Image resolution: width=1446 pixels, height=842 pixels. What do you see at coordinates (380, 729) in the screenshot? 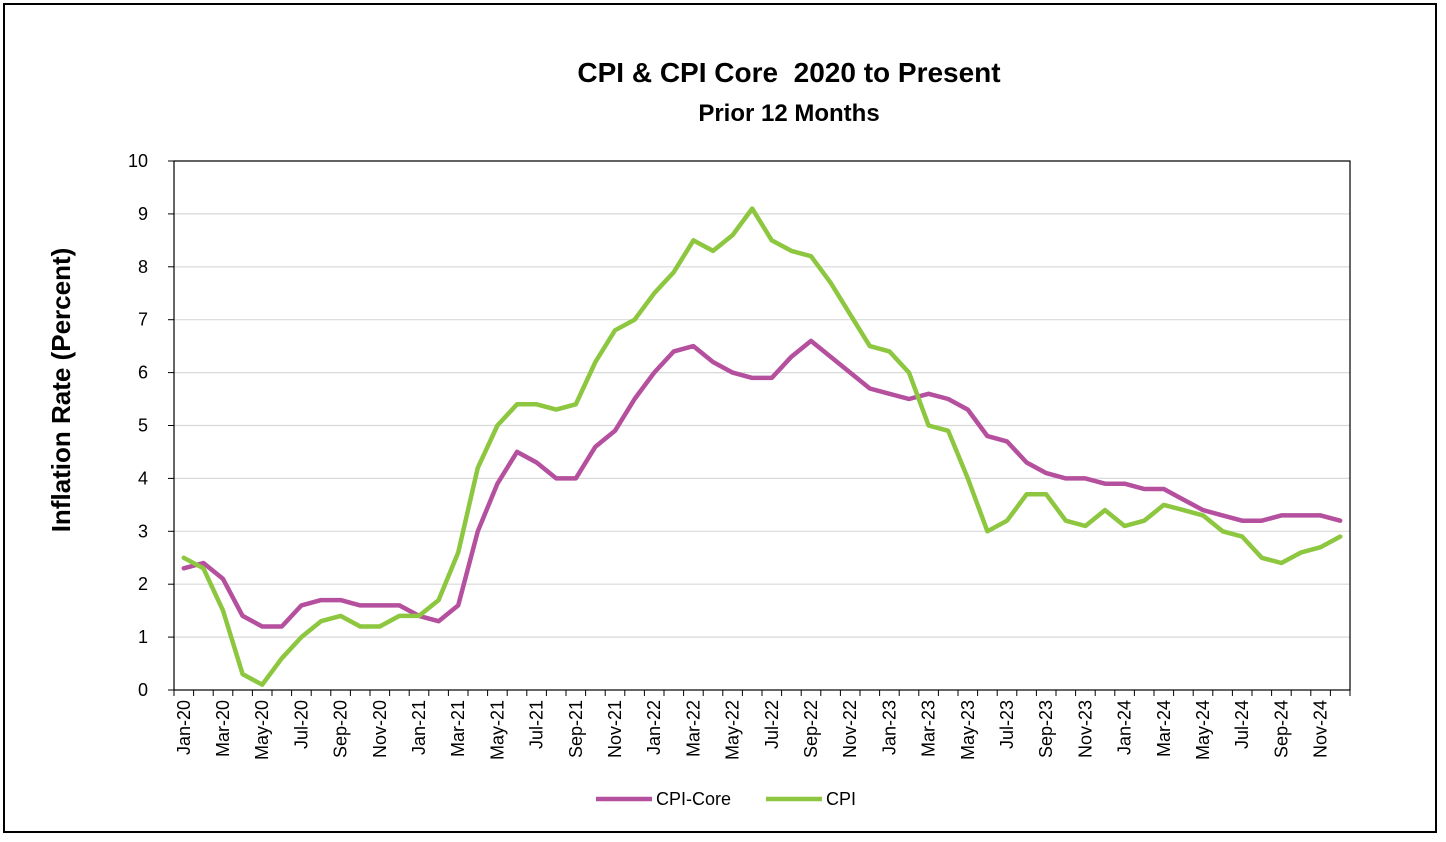
I see `x-tick-label: Nov-20` at bounding box center [380, 729].